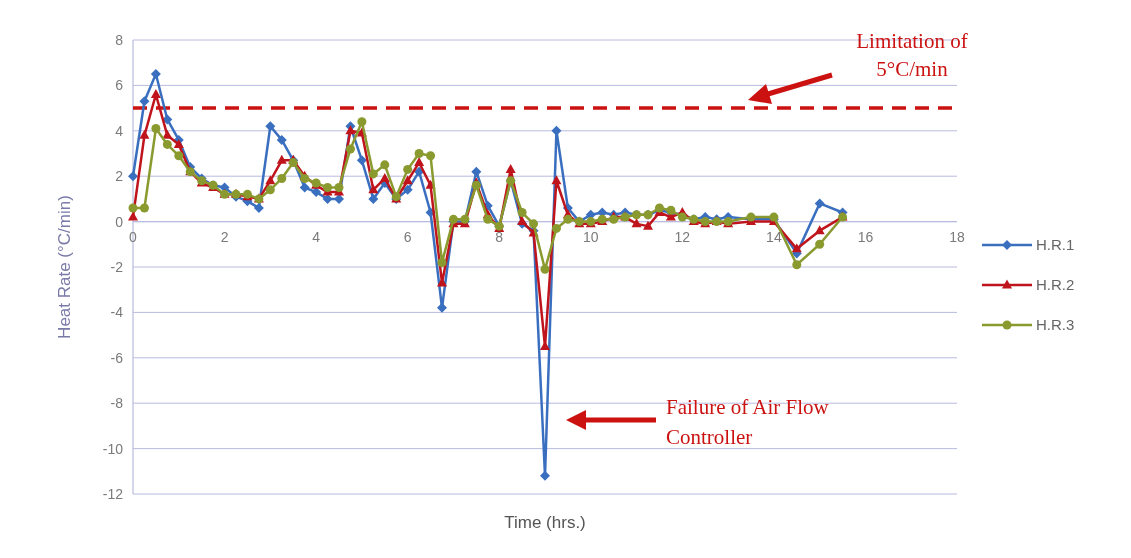  Describe the element at coordinates (499, 236) in the screenshot. I see `x-tick-label: 8` at that location.